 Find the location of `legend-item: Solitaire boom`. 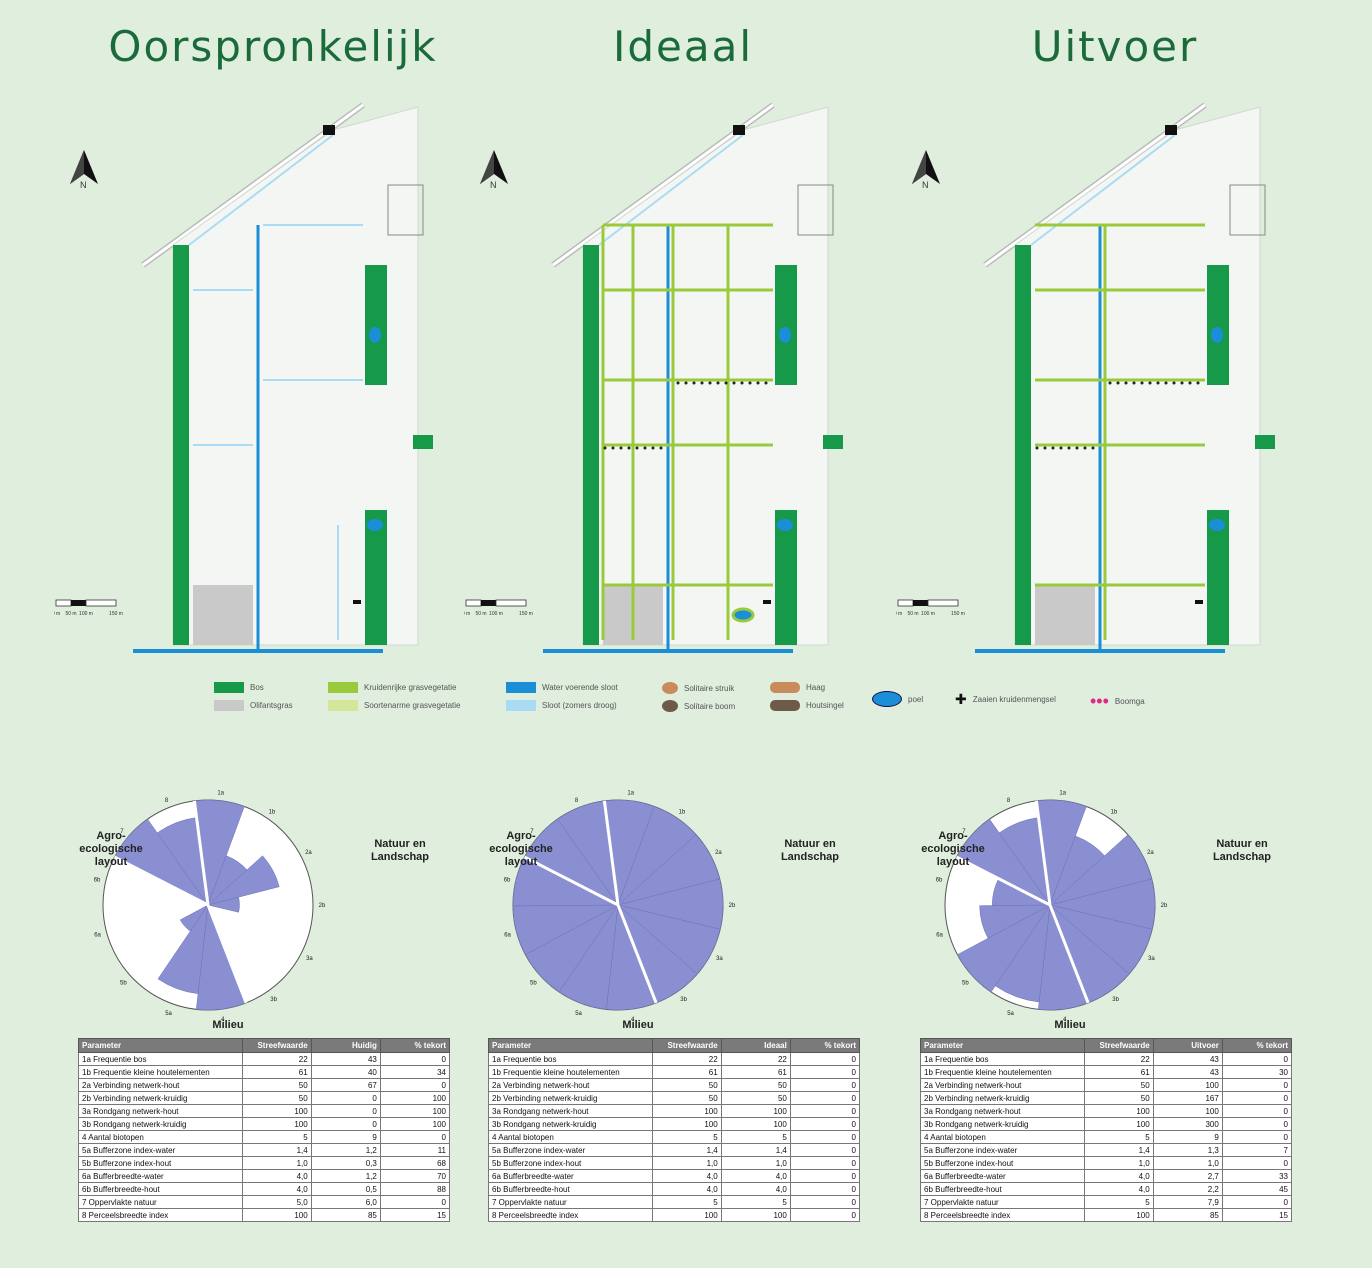

legend-item: Solitaire boom is located at coordinates (698, 706).